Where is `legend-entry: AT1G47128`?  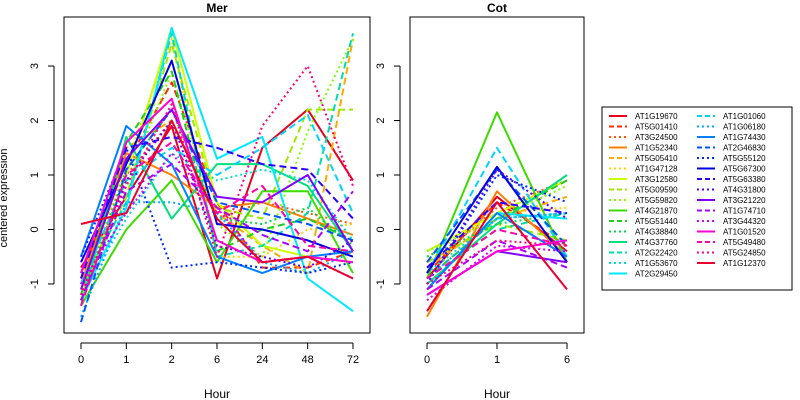
legend-entry: AT1G47128 is located at coordinates (656, 169).